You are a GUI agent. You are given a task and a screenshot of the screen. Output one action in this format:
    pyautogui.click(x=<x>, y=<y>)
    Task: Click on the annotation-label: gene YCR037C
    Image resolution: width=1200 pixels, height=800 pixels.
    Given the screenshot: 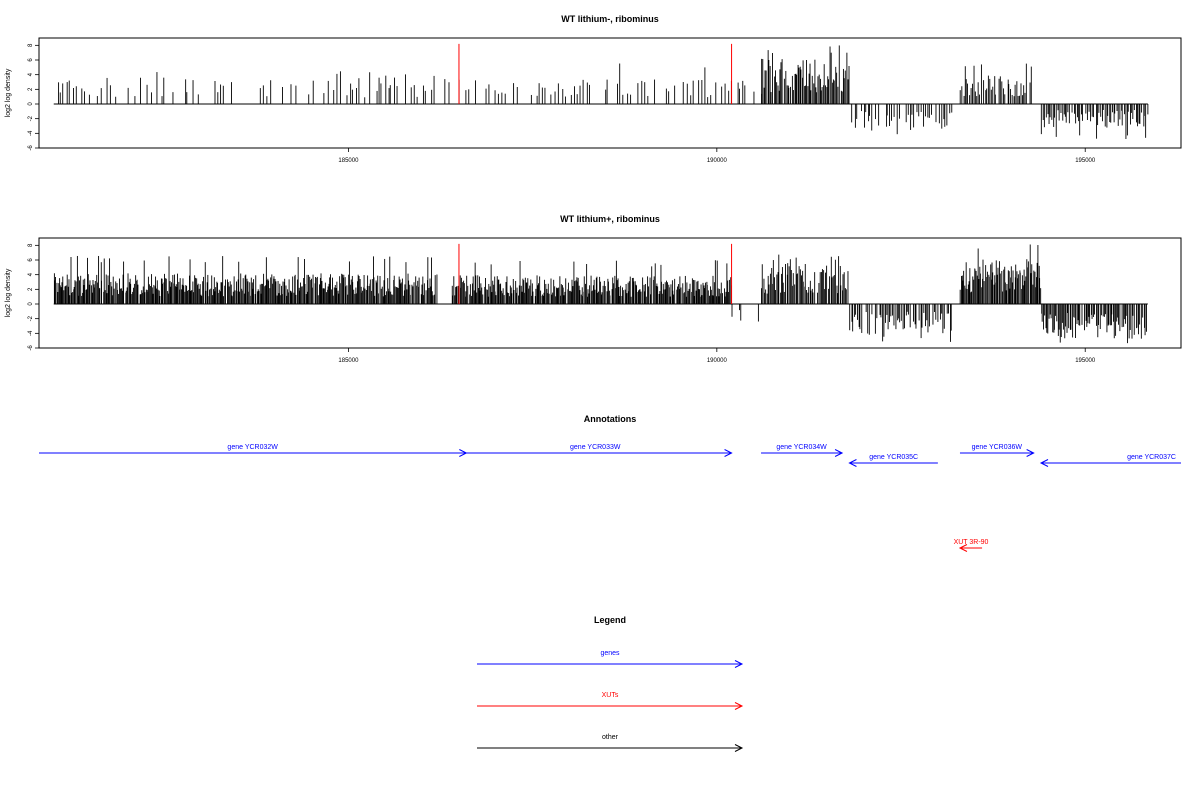 What is the action you would take?
    pyautogui.click(x=1151, y=457)
    